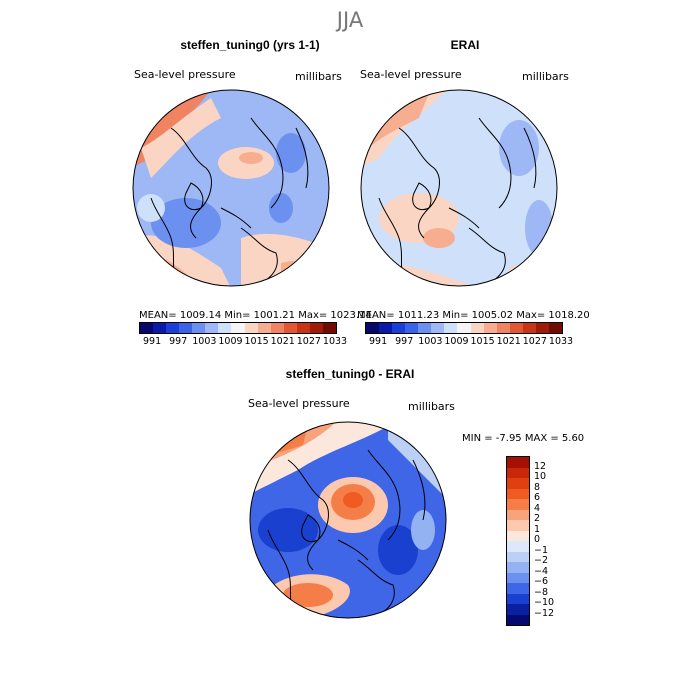 This screenshot has width=700, height=700. Describe the element at coordinates (541, 592) in the screenshot. I see `diff-colorbar-tick-label: −8` at that location.